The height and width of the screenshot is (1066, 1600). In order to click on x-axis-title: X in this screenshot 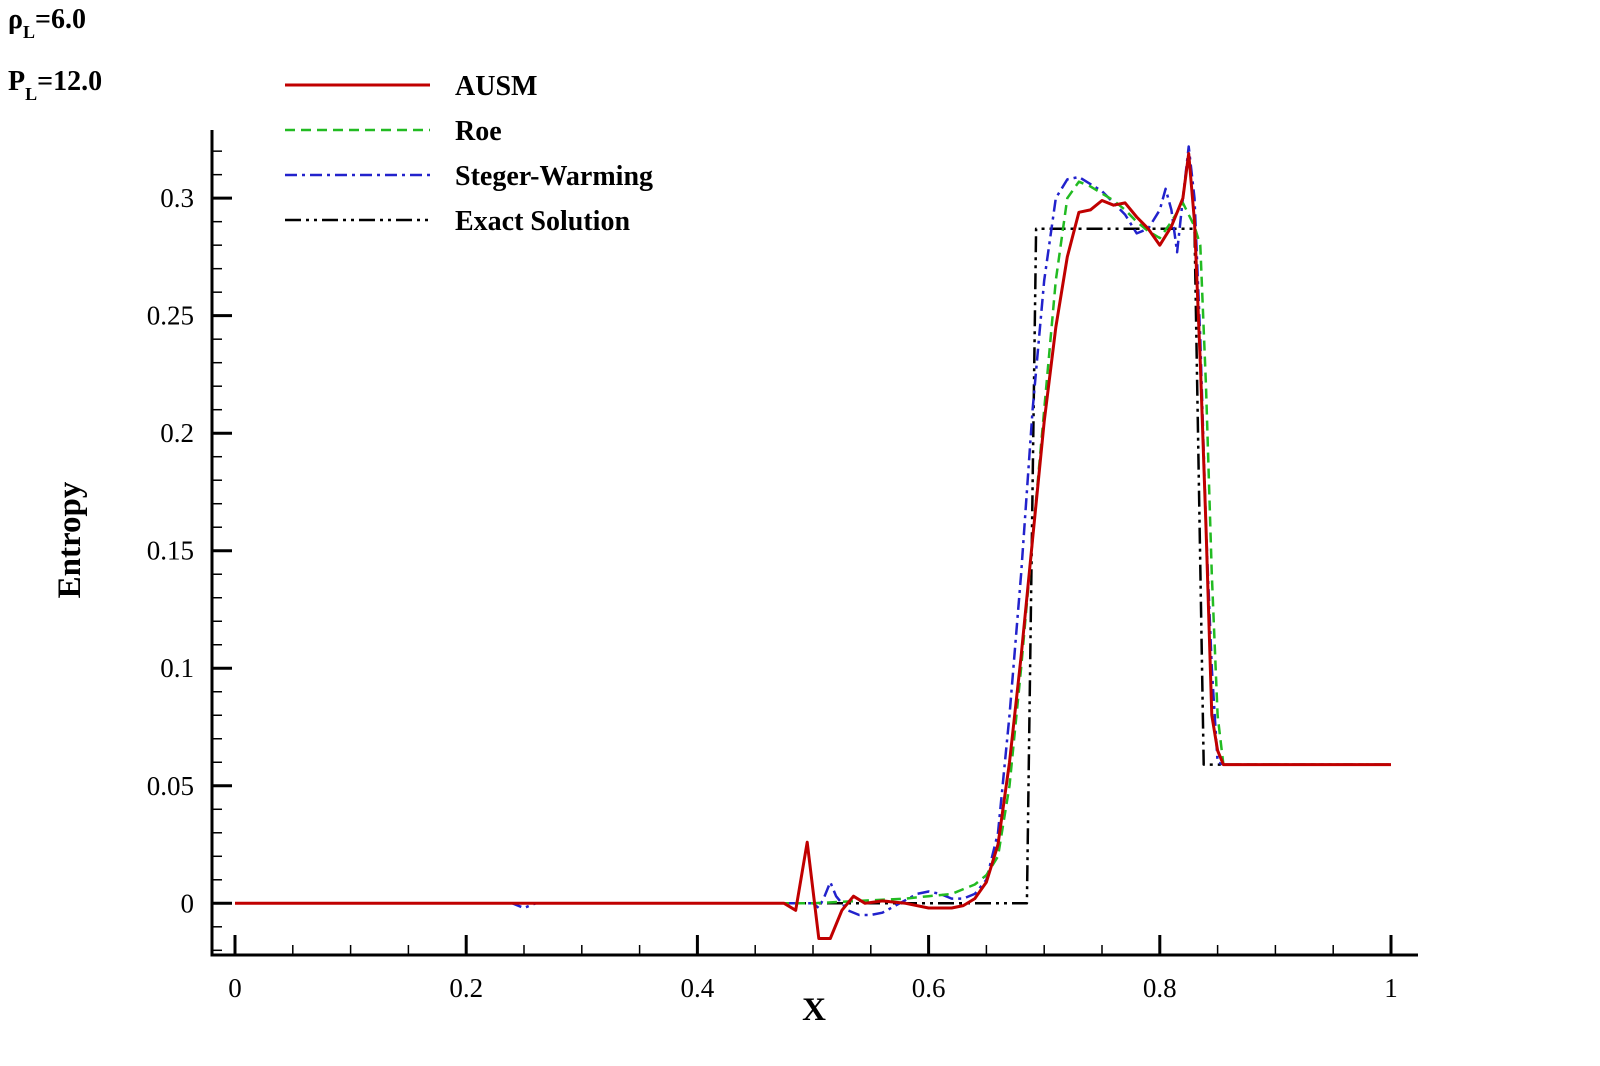, I will do `click(814, 1010)`.